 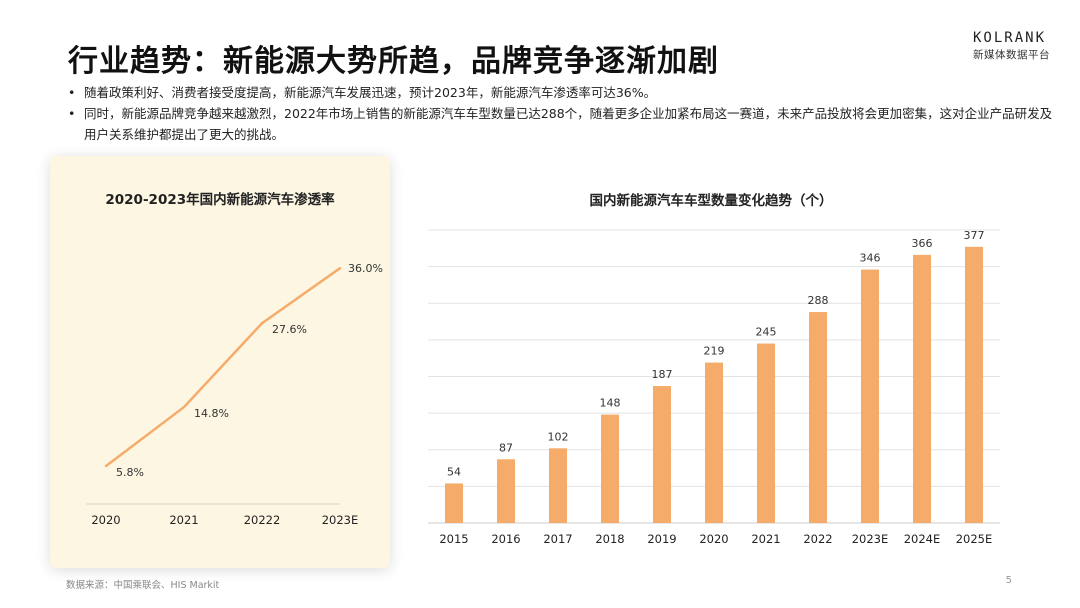 I want to click on data-label: 377, so click(x=974, y=235).